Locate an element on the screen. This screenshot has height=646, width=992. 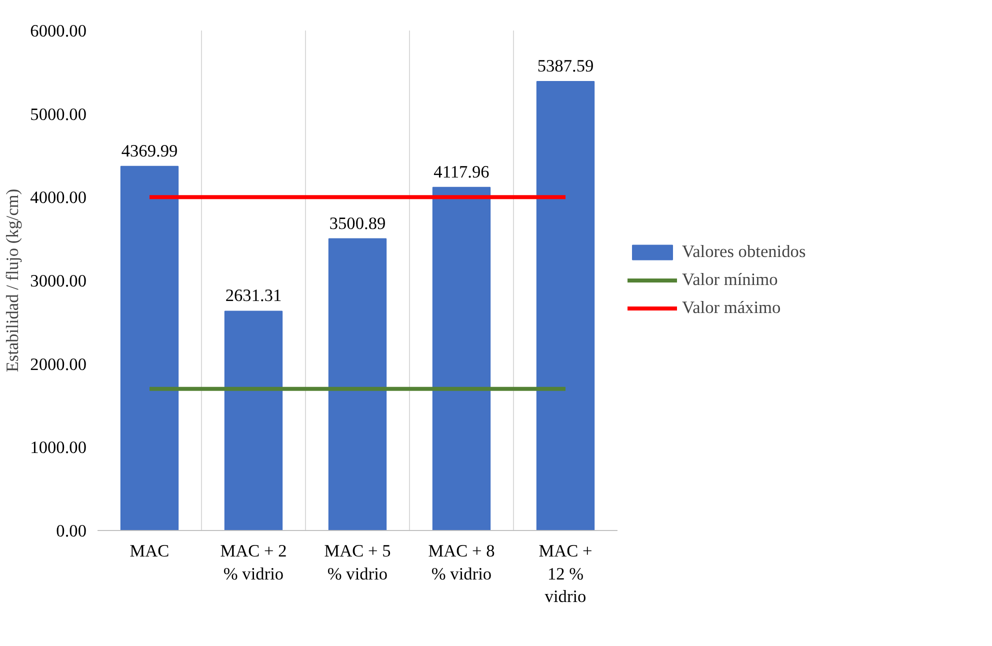
y-tick-label: 1000.00 is located at coordinates (58, 448).